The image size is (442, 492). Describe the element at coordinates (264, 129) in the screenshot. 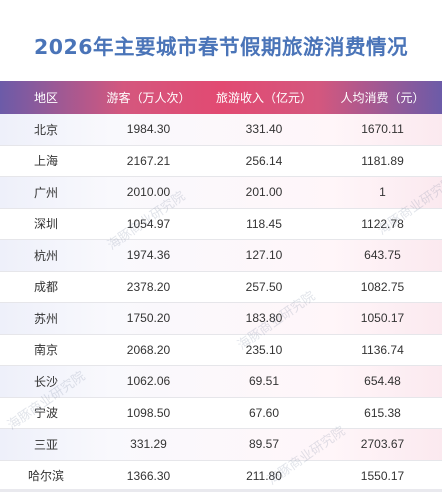

I see `cell-revenue: 331.40` at that location.